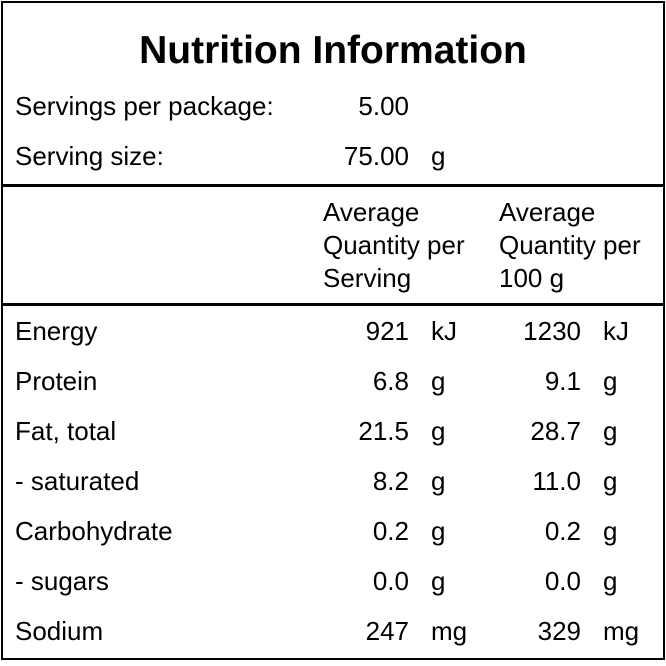 This screenshot has height=666, width=666. I want to click on nutrient-name: Protein, so click(56, 381).